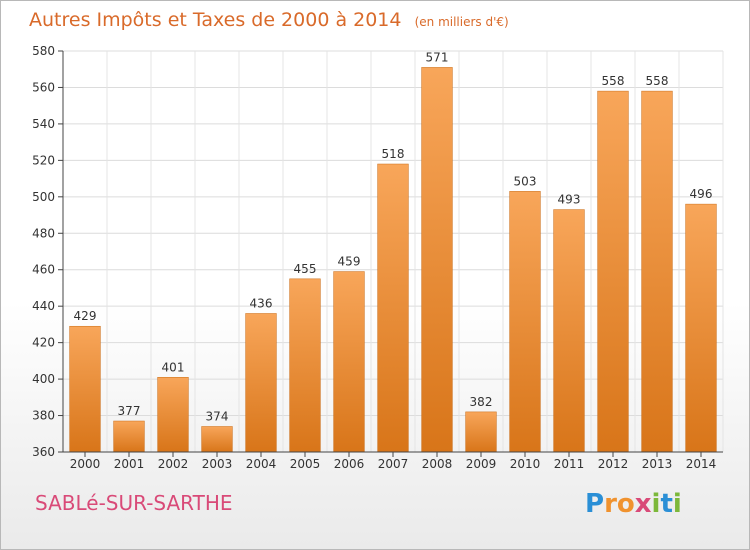  Describe the element at coordinates (173, 367) in the screenshot. I see `data-label-2002: 401` at that location.